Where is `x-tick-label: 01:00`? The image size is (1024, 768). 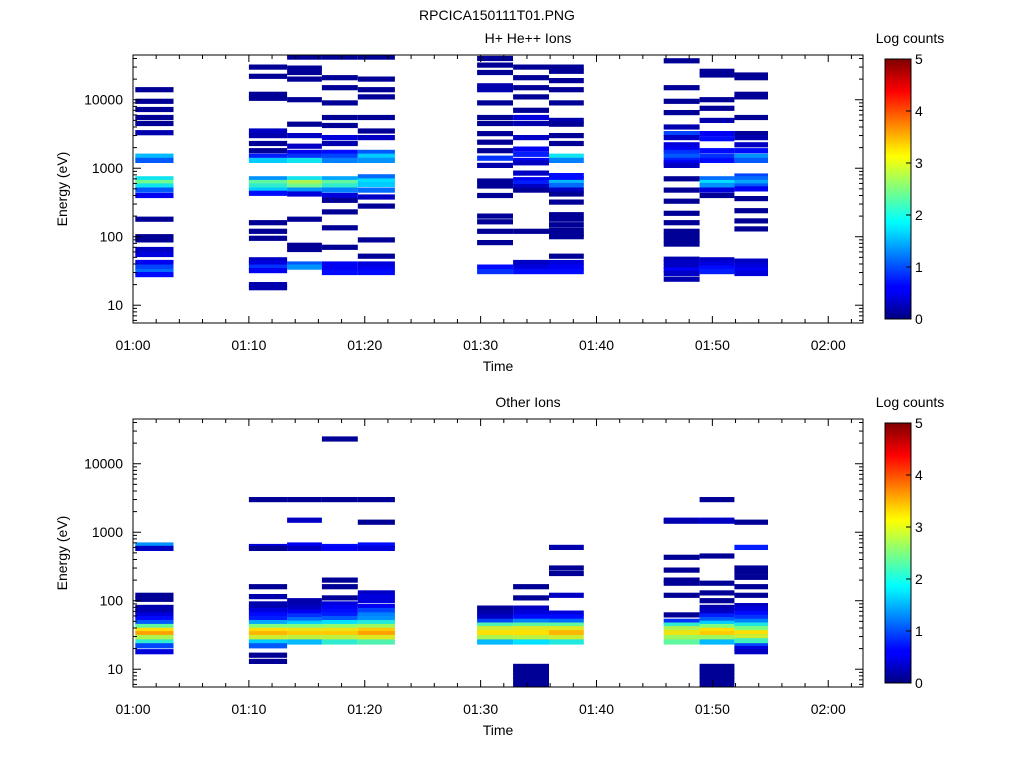
x-tick-label: 01:00 is located at coordinates (132, 345).